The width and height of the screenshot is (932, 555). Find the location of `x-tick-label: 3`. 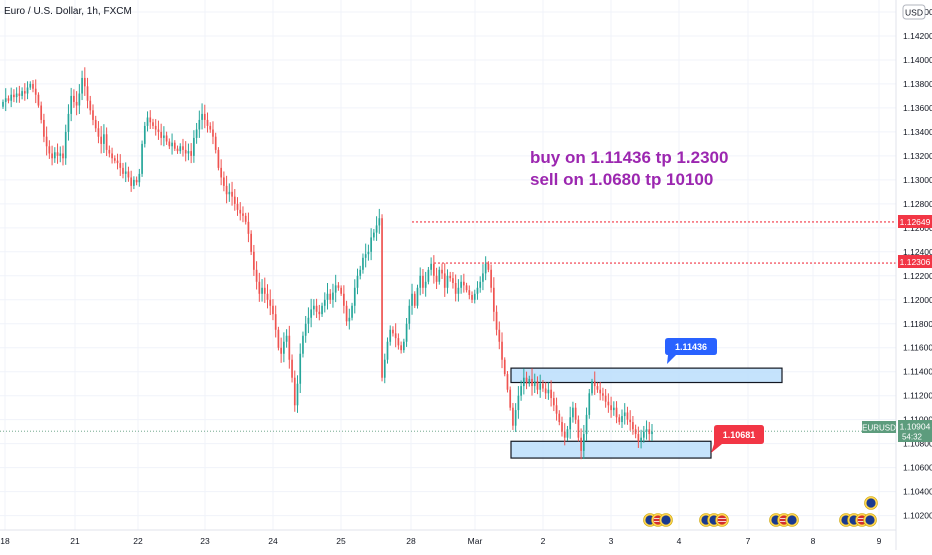

x-tick-label: 3 is located at coordinates (611, 541).